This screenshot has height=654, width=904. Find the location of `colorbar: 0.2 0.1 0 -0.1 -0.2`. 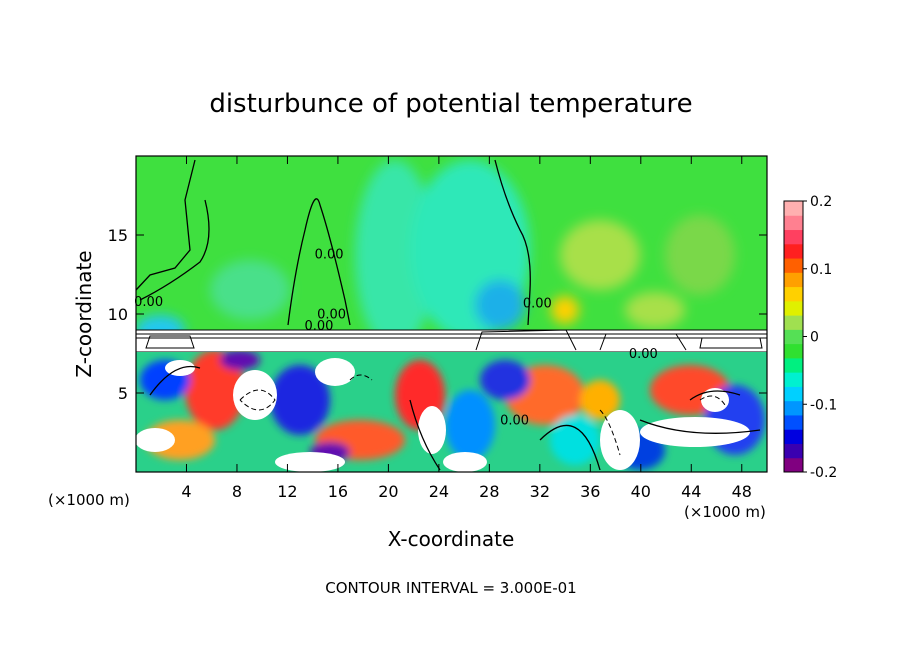

colorbar: 0.2 0.1 0 -0.1 -0.2 is located at coordinates (810, 337).